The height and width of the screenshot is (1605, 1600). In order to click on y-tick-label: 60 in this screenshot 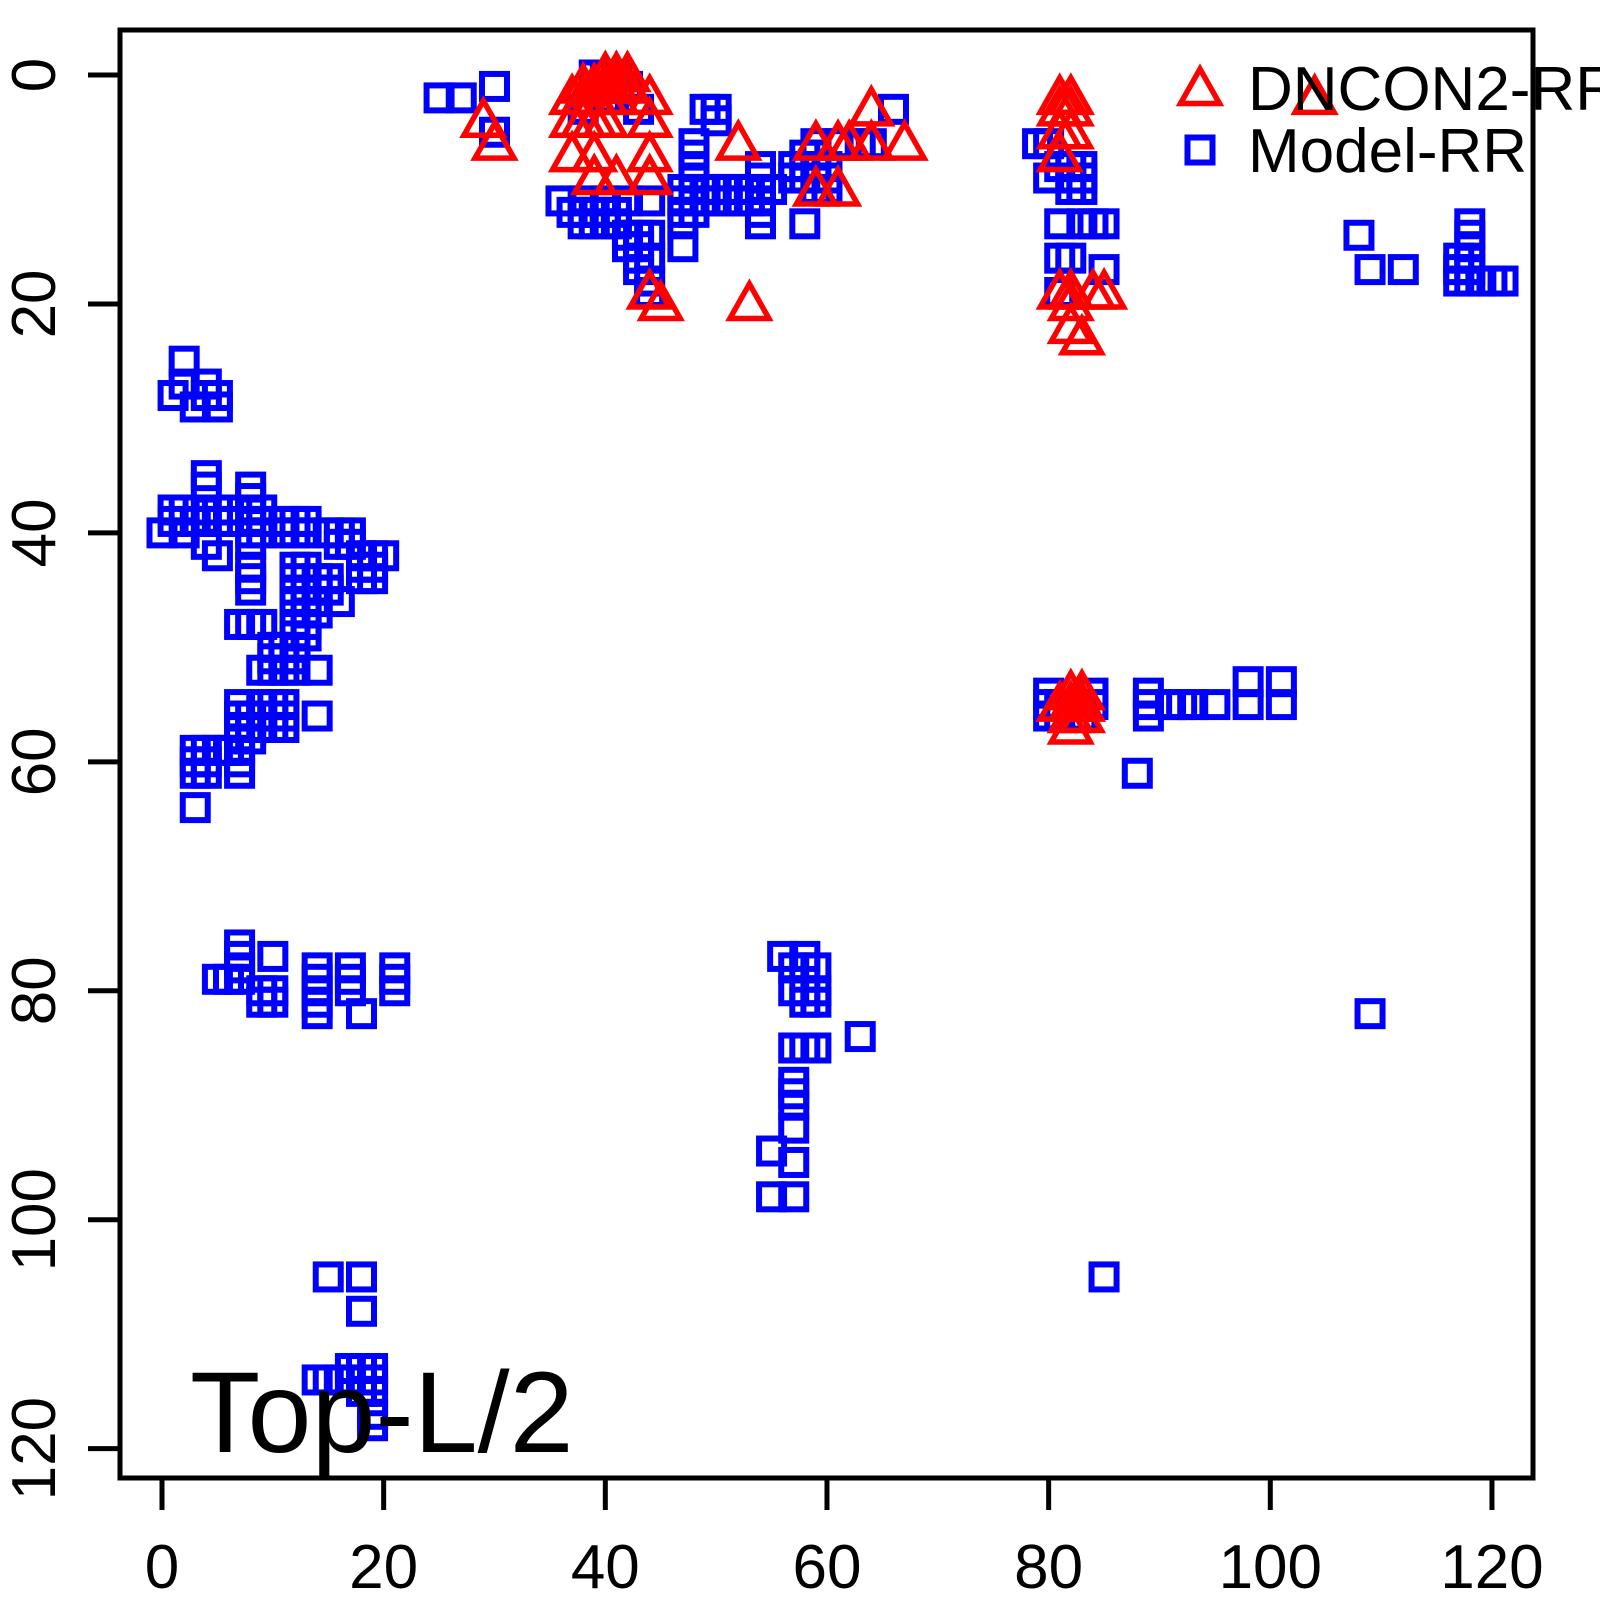, I will do `click(34, 761)`.